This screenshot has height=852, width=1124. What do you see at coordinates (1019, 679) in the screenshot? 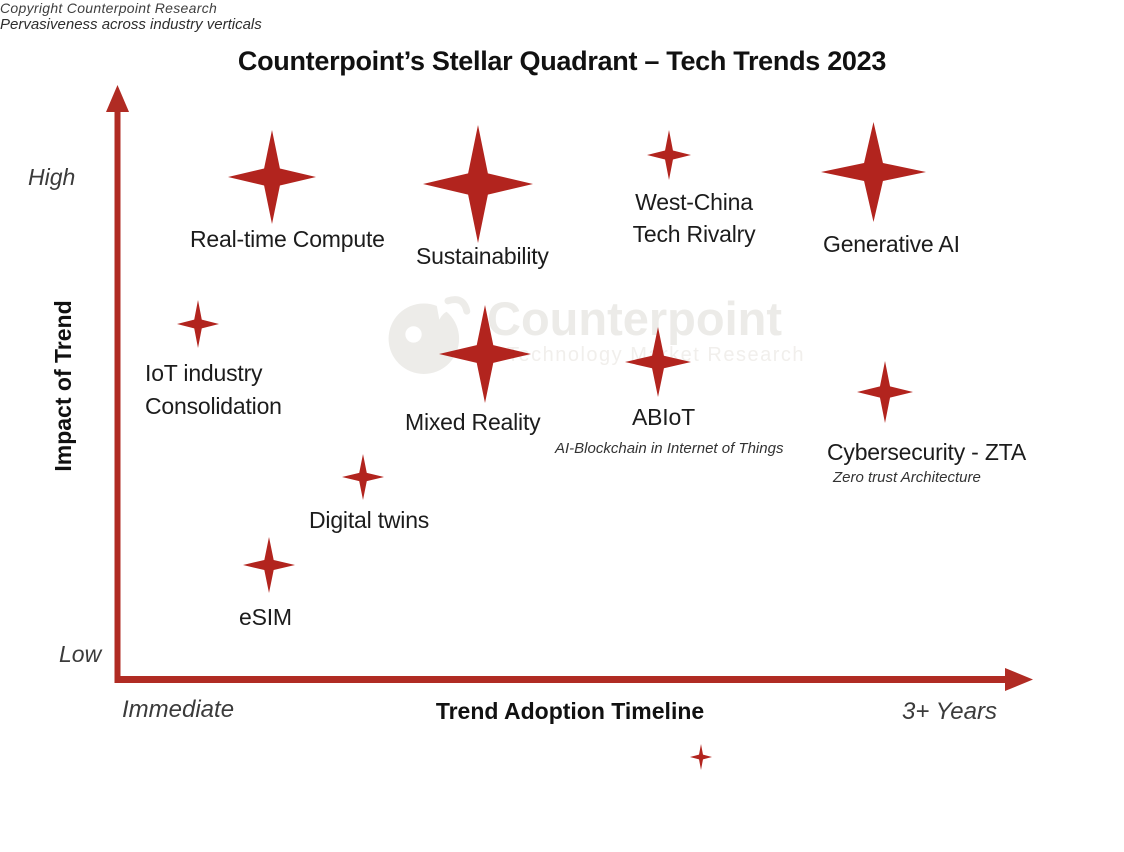
I see `x-axis-arrowhead-icon` at bounding box center [1019, 679].